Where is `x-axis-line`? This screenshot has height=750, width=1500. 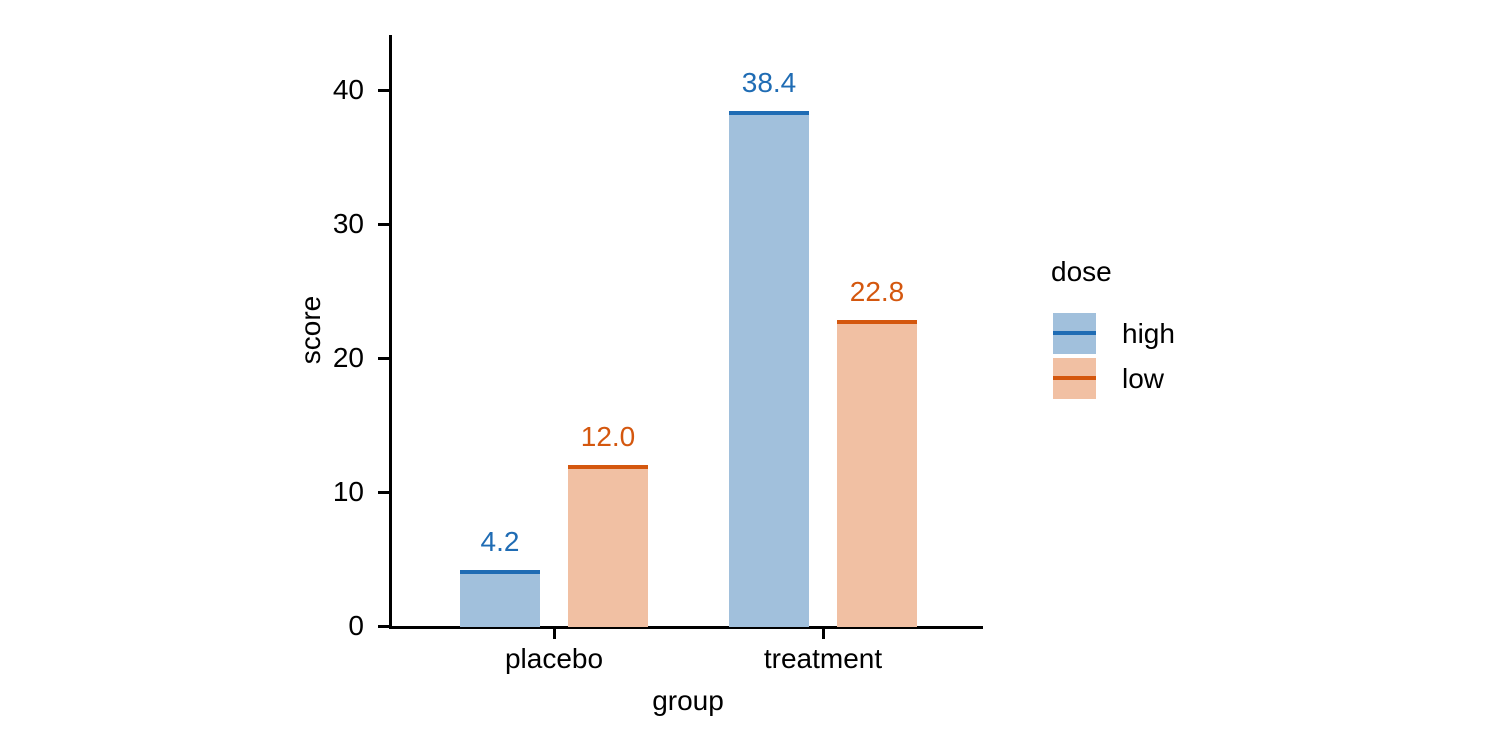 x-axis-line is located at coordinates (686, 627).